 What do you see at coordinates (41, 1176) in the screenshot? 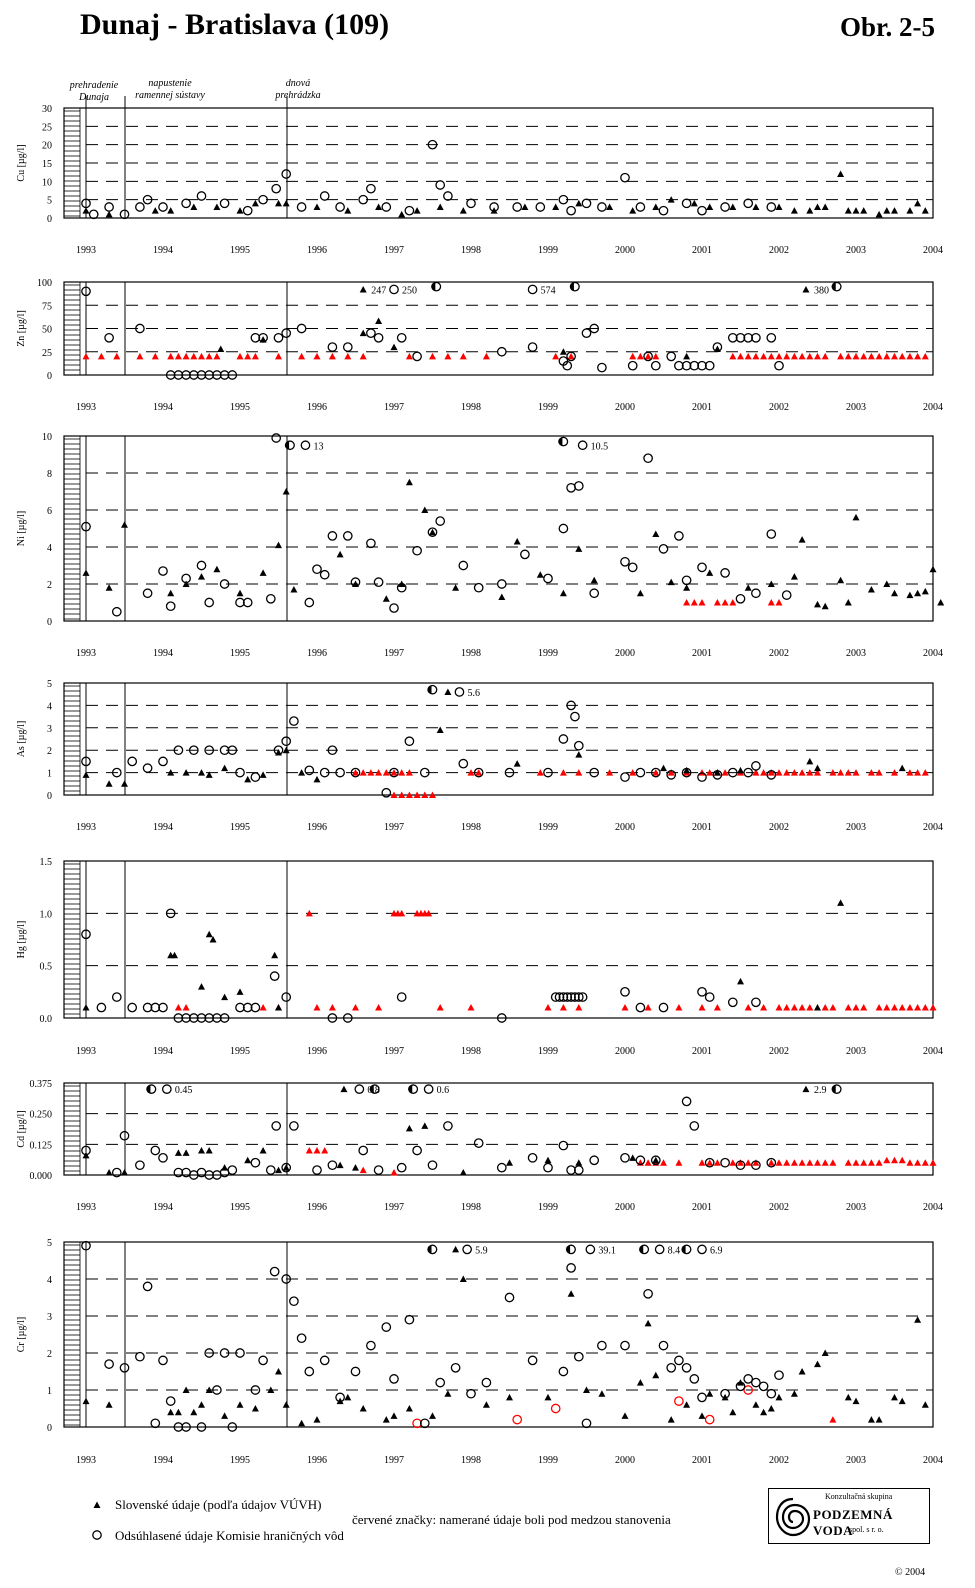
I see `y-tick-label: 0.000` at bounding box center [41, 1176].